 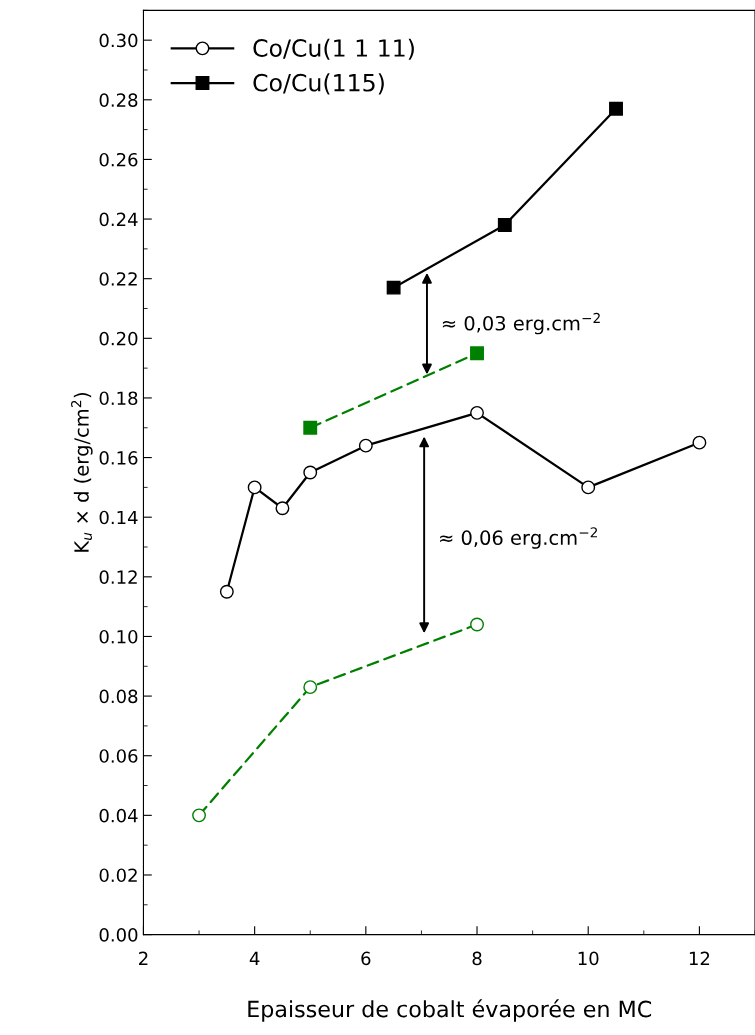 I want to click on x-tick-label: 10, so click(x=588, y=958).